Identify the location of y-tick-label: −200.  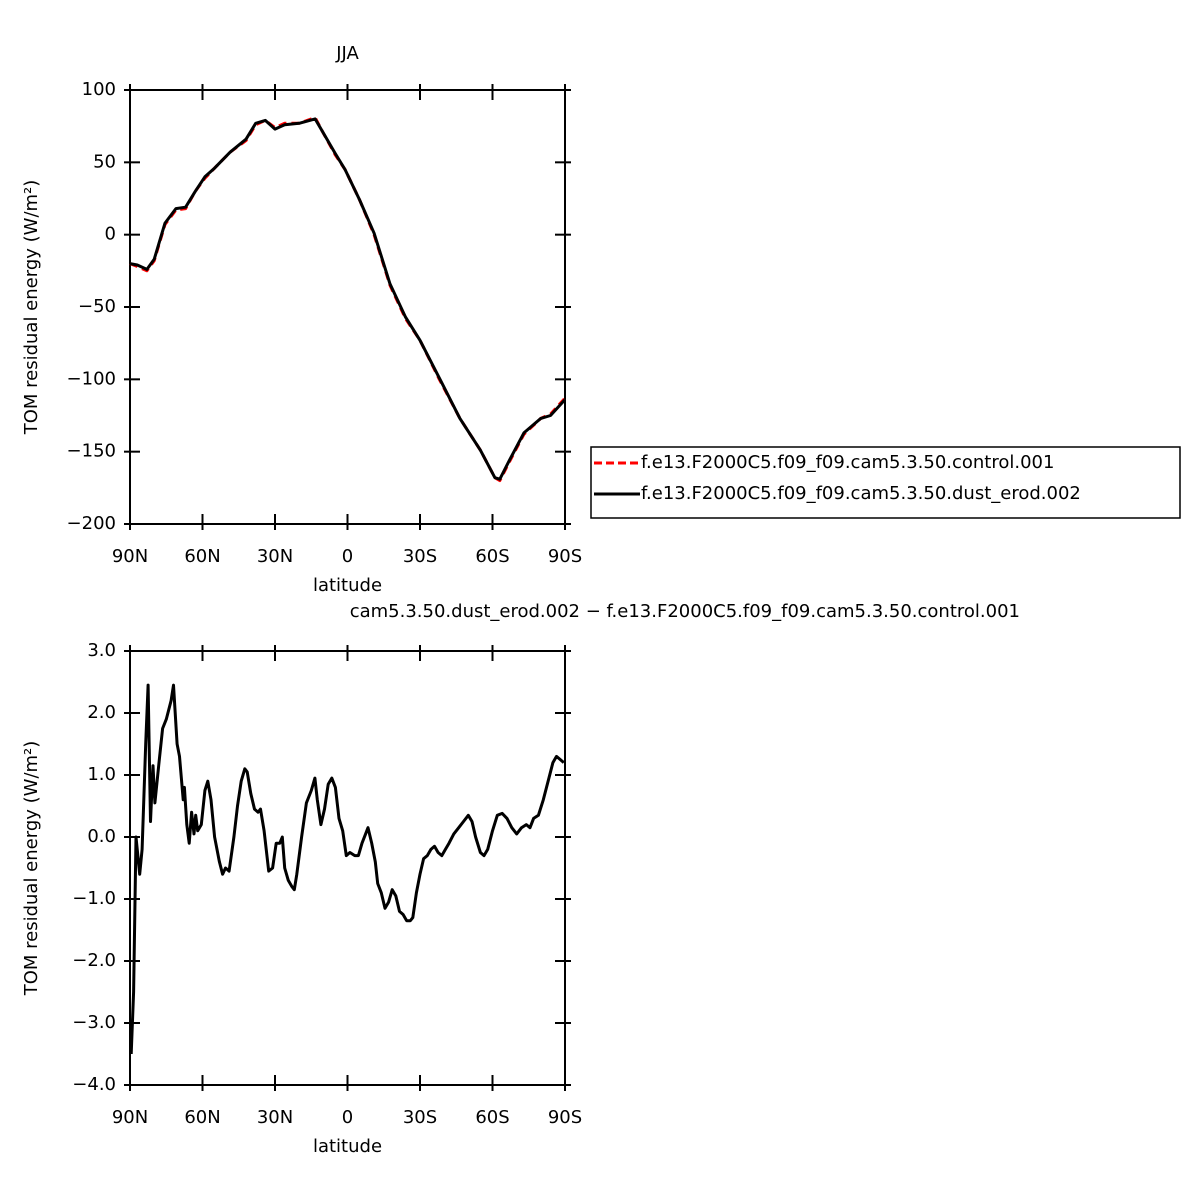
(91, 523).